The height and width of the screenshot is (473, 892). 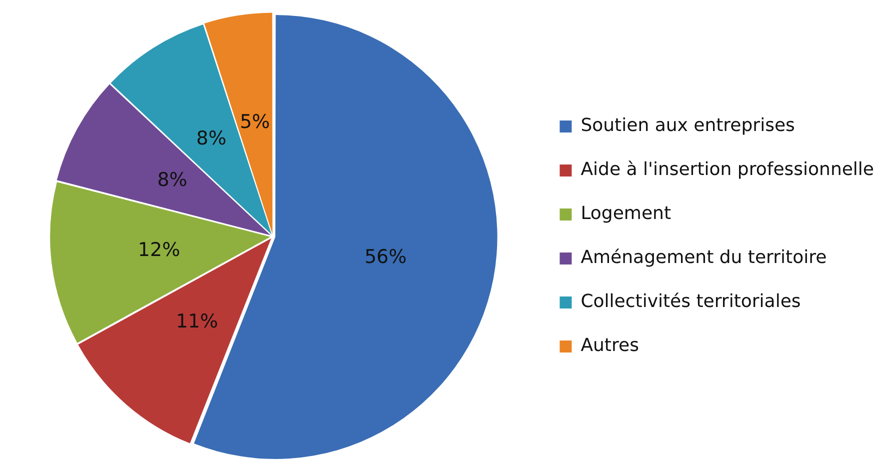 I want to click on data-label: 5%, so click(x=255, y=122).